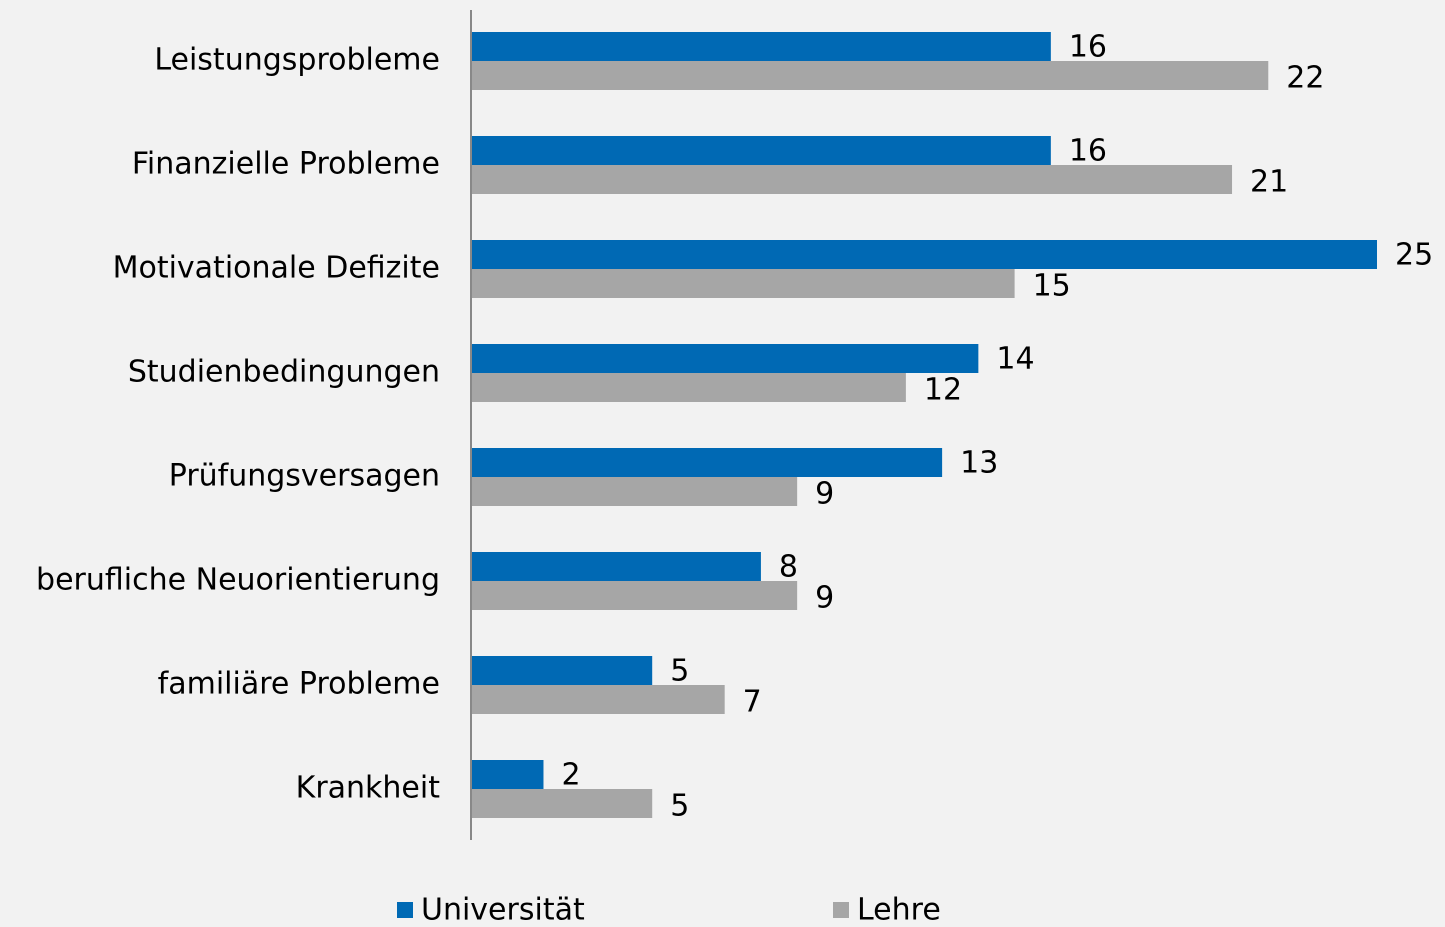 Image resolution: width=1445 pixels, height=927 pixels. Describe the element at coordinates (788, 567) in the screenshot. I see `data-label: 8` at that location.